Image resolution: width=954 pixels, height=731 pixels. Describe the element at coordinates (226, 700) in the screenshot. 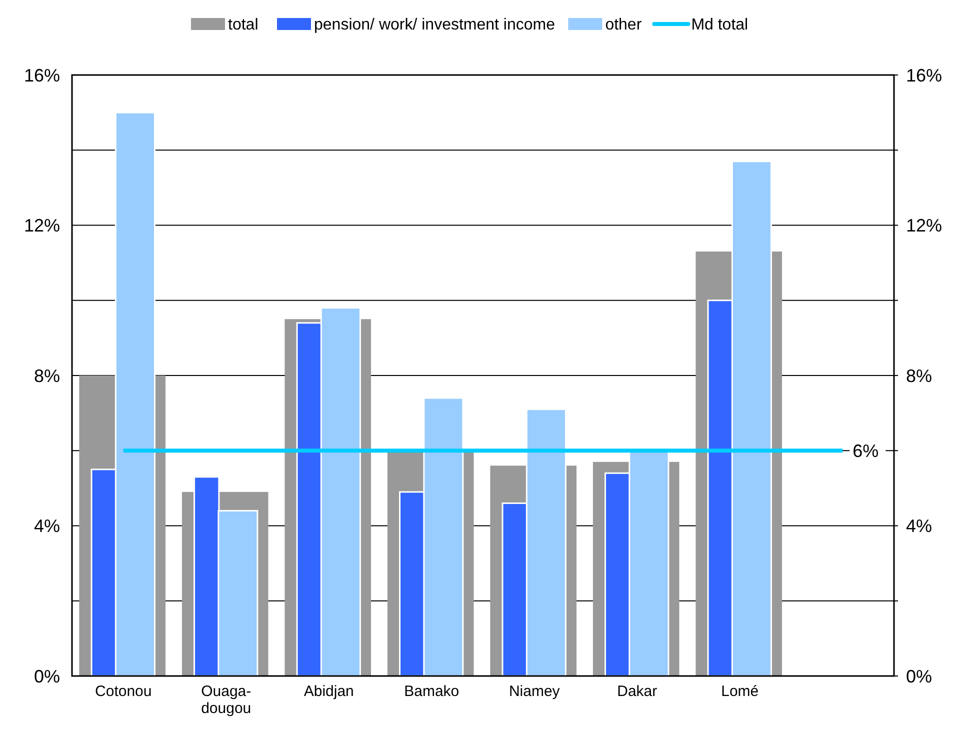

I see `x-tick-label: Ouaga- dougou` at that location.